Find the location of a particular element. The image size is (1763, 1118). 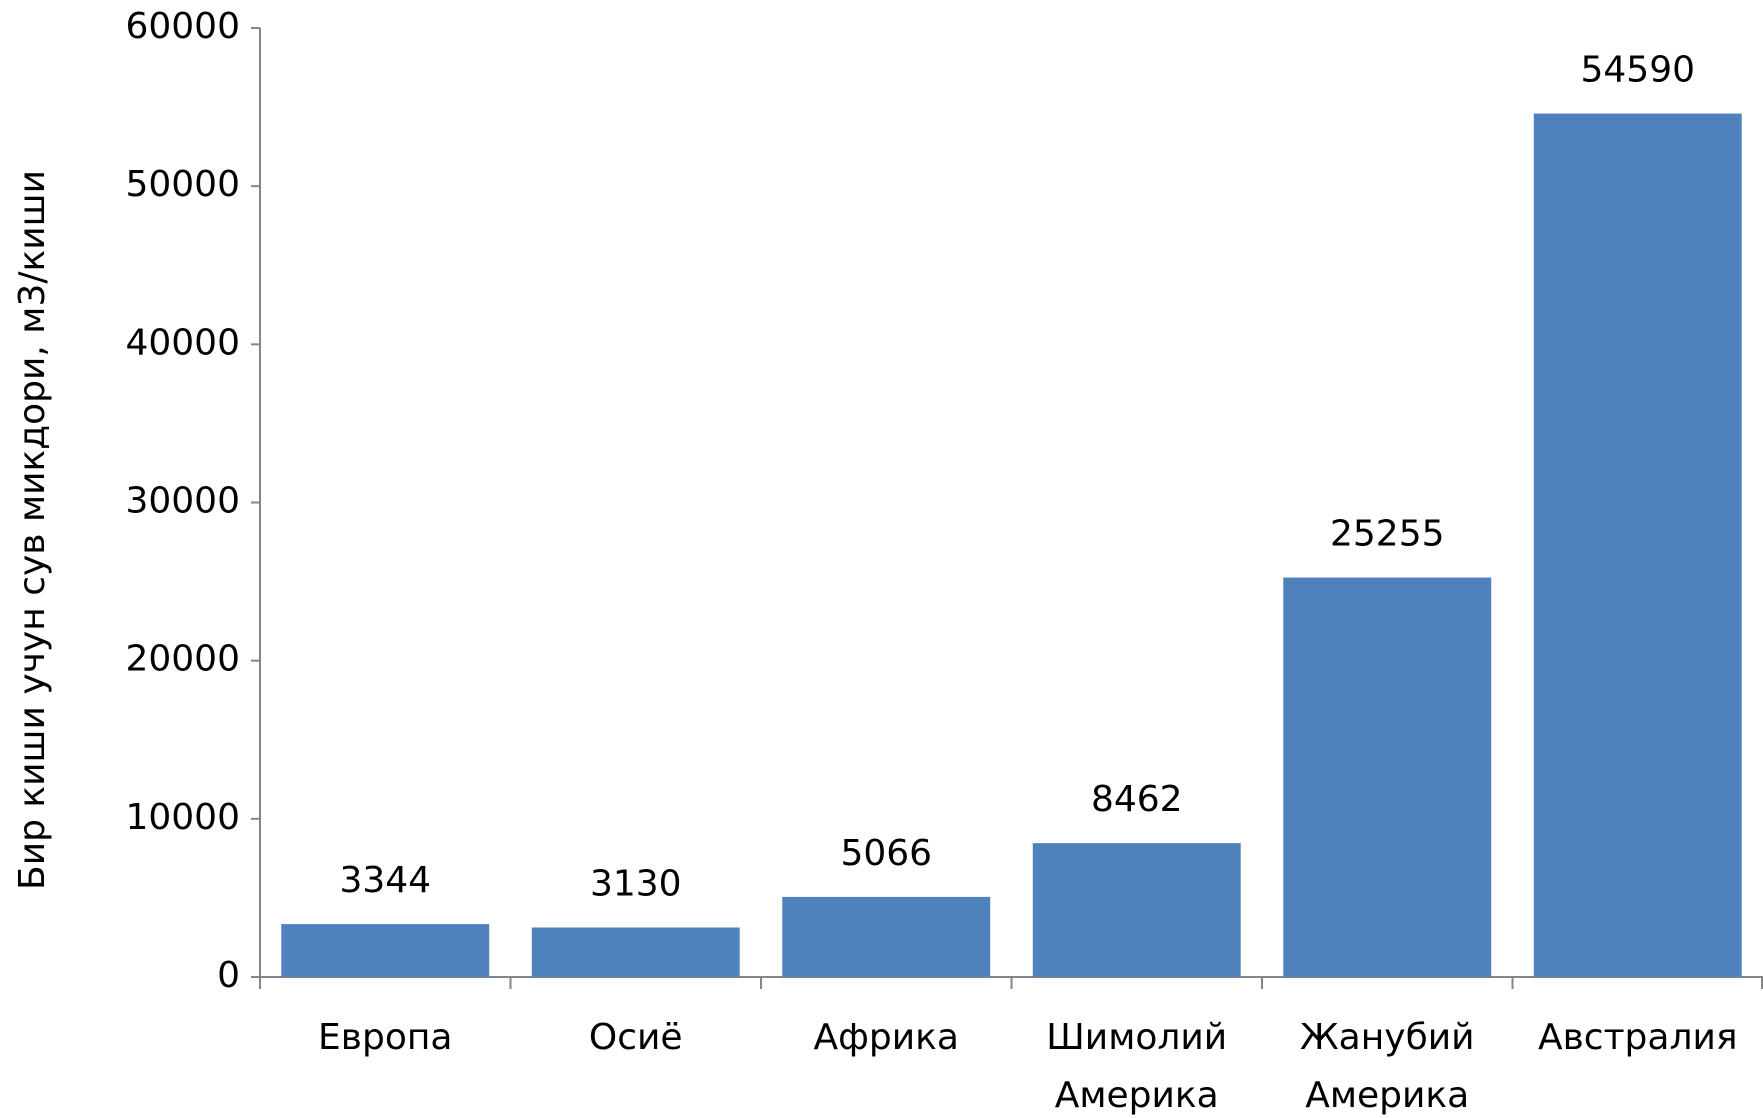

x-tick-label: Европа is located at coordinates (385, 1037).